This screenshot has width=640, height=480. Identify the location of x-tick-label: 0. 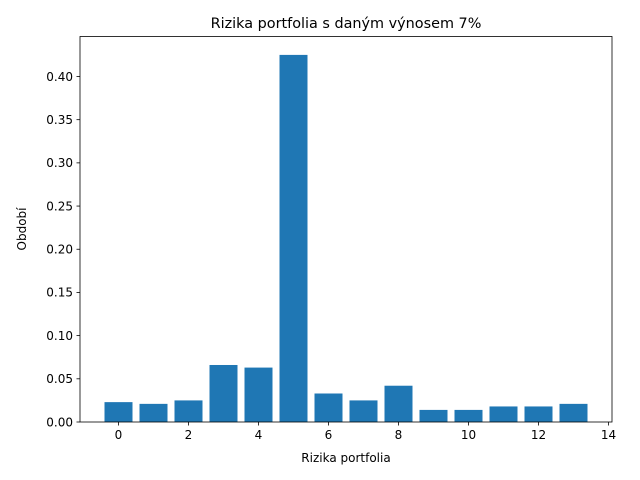
(119, 435).